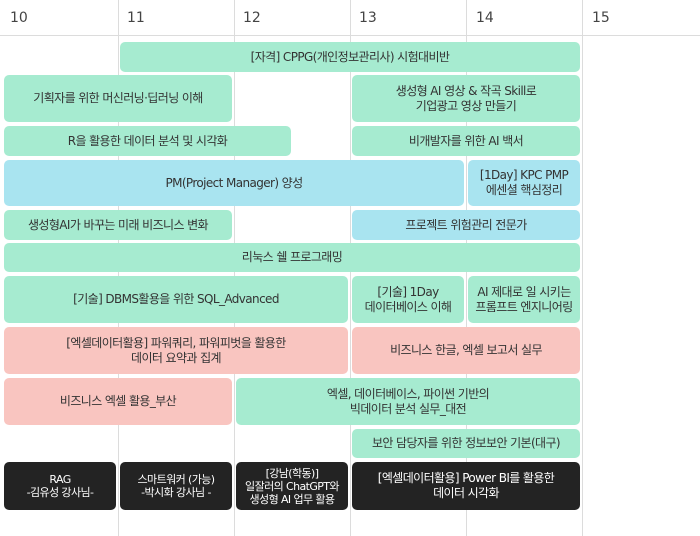  What do you see at coordinates (368, 18) in the screenshot?
I see `day-header: 13` at bounding box center [368, 18].